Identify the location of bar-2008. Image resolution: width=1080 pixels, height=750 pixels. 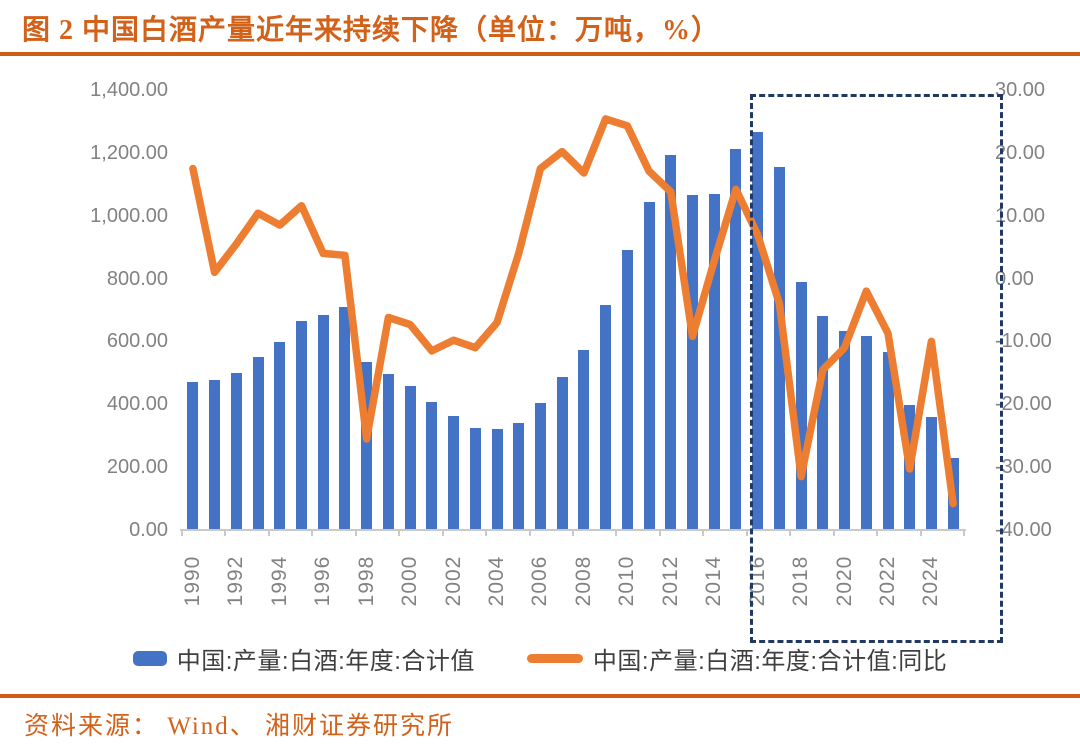
(584, 439).